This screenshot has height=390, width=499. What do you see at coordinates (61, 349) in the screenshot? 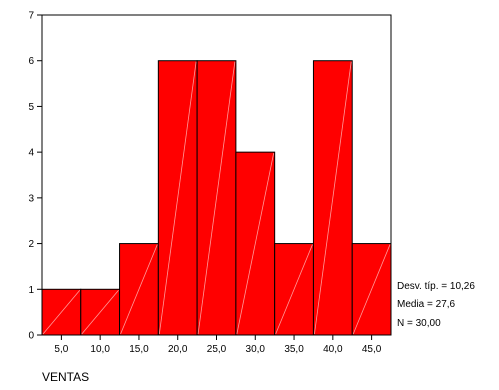
I see `x-tick-label: 5,0` at bounding box center [61, 349].